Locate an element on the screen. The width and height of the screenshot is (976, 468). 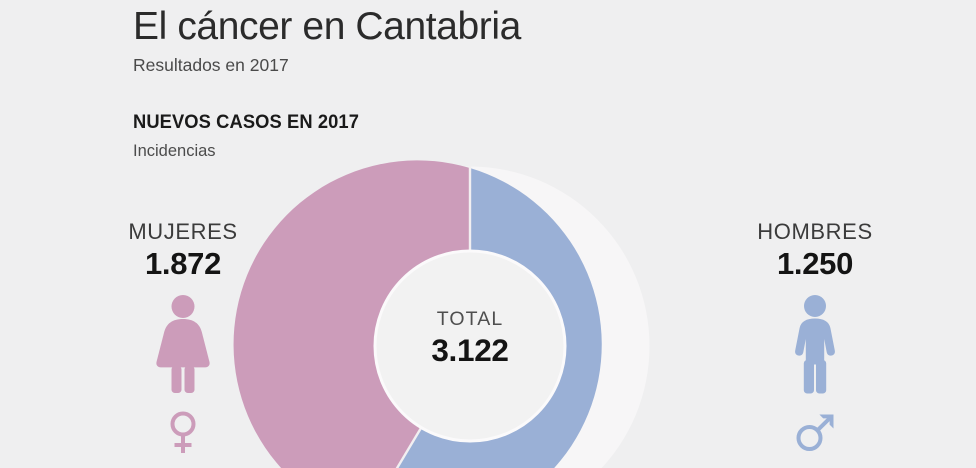
section-title: NUEVOS CASOS EN 2017 is located at coordinates (246, 122).